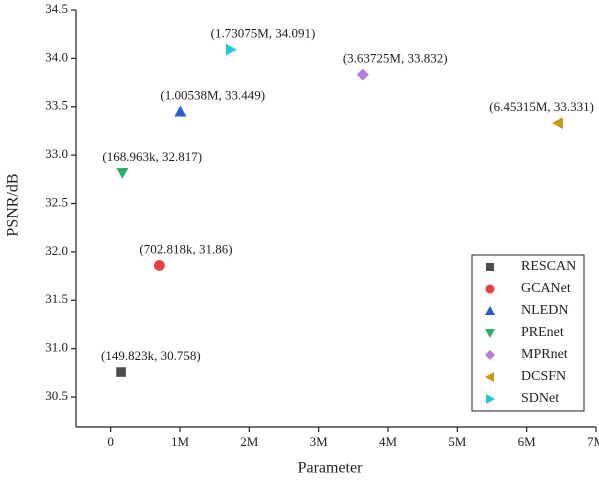  I want to click on legend-label: SDNet, so click(540, 398).